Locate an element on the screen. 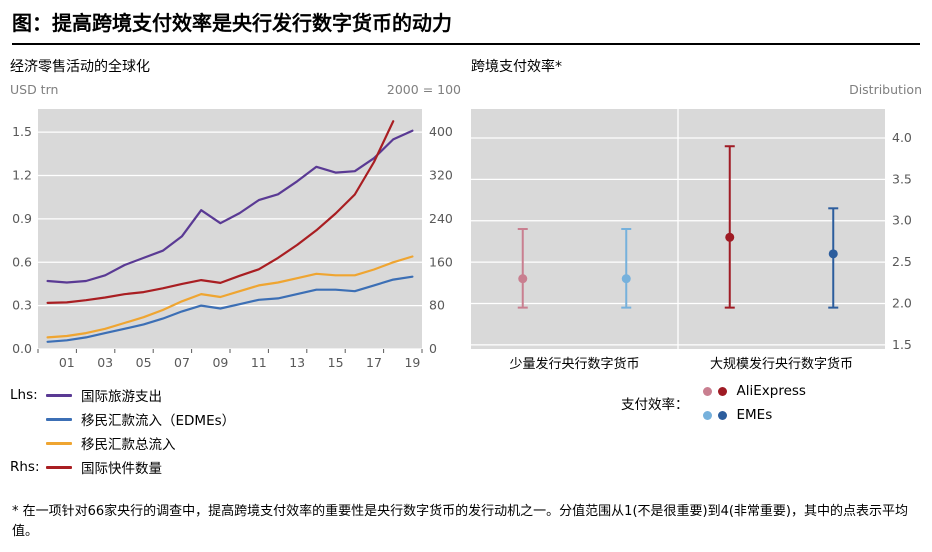  figure-header: 图：提高跨境支付效率是央行发行数字货币的动力 is located at coordinates (466, 22).